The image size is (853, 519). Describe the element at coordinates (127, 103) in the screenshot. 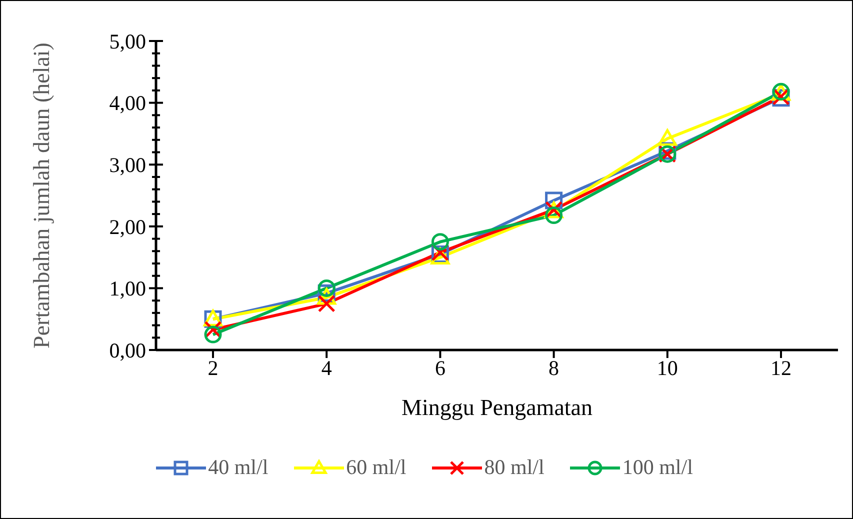

I see `y-tick-label: 4,00` at that location.